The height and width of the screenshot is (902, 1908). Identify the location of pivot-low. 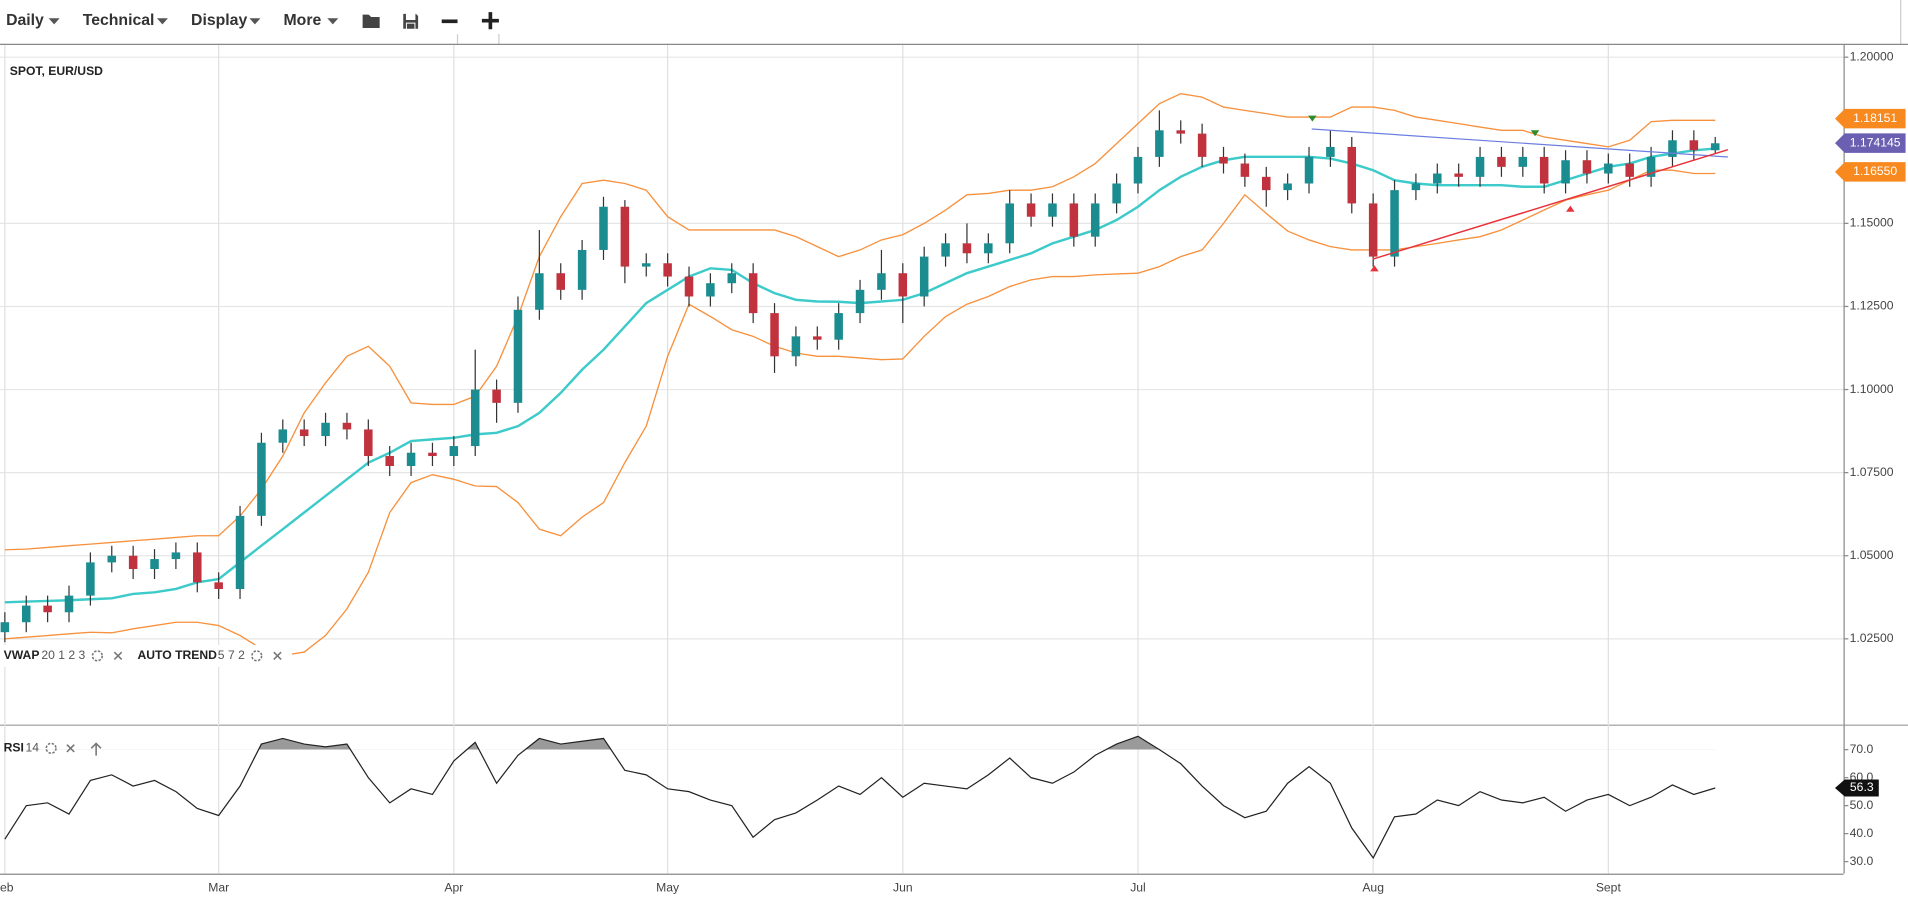
(1374, 268).